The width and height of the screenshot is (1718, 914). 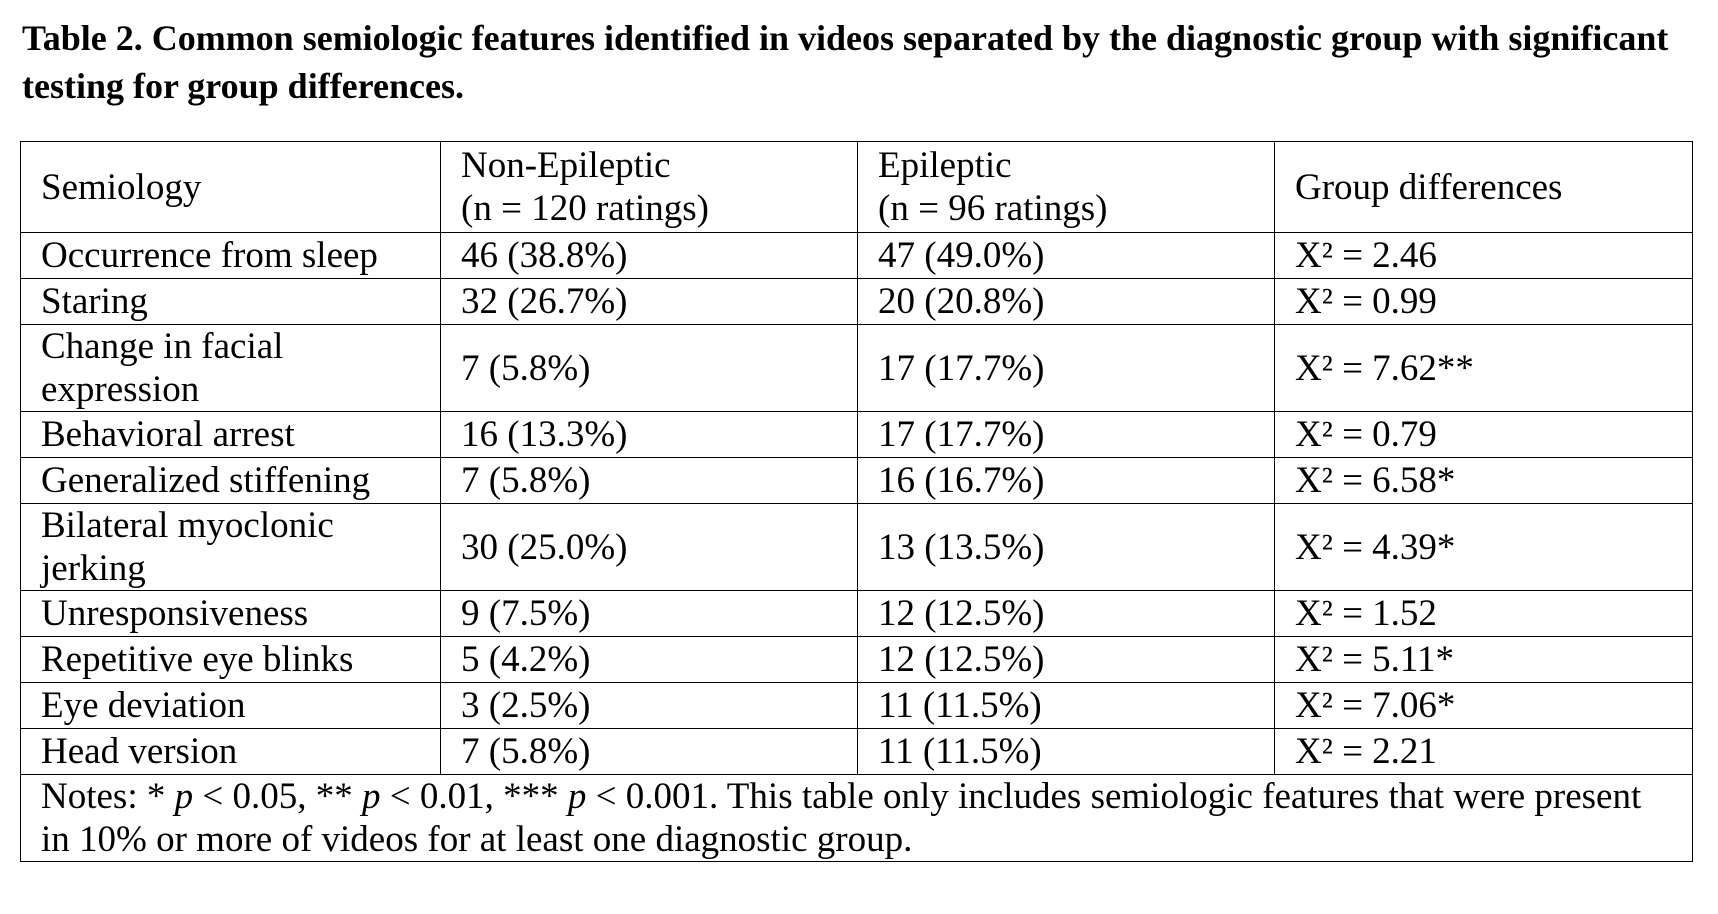 I want to click on cell: 30 (25.0%), so click(x=649, y=547).